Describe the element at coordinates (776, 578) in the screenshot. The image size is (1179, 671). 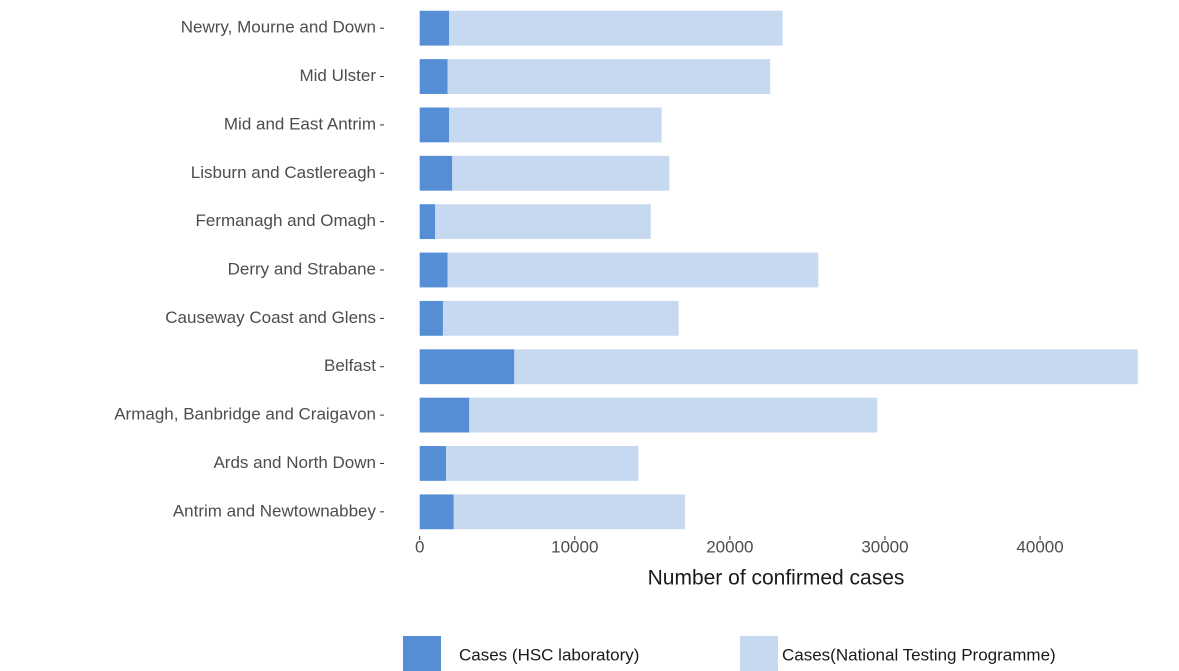
I see `x-axis-title: Number of confirmed cases` at that location.